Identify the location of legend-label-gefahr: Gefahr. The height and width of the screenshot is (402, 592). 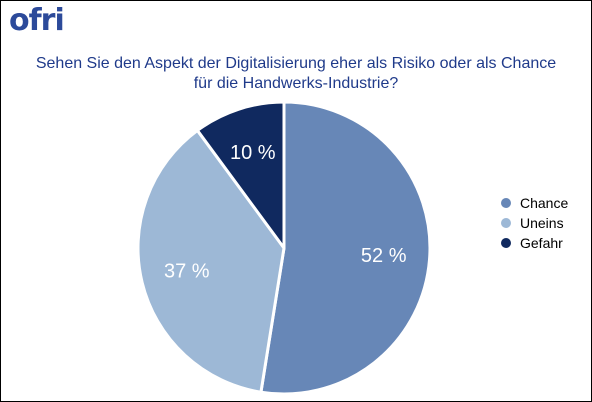
(541, 243).